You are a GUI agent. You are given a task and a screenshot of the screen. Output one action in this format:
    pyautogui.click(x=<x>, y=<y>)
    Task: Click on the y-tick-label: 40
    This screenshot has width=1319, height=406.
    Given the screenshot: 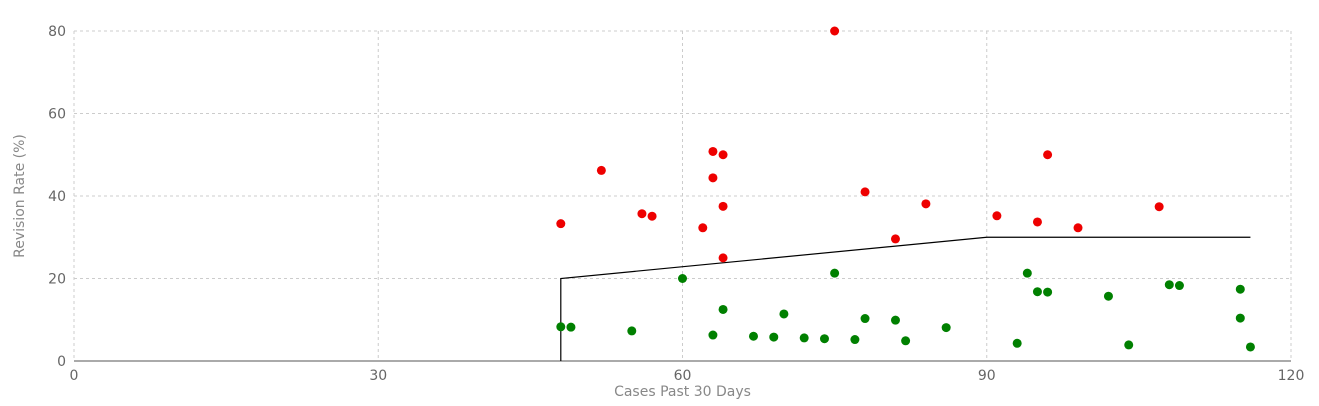 What is the action you would take?
    pyautogui.click(x=57, y=197)
    